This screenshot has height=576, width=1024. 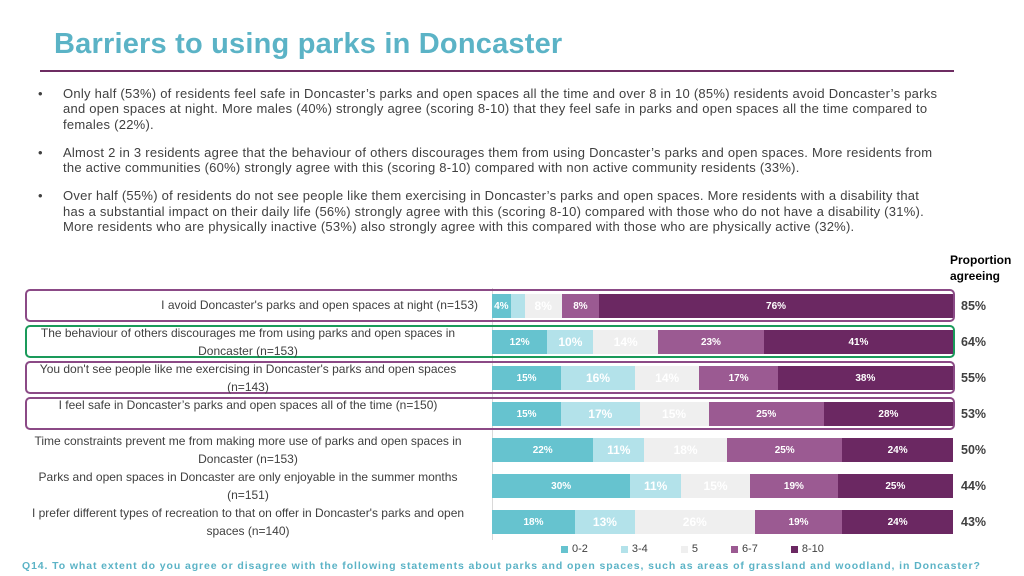 I want to click on proportion-agreeing-value: 50%, so click(x=974, y=450).